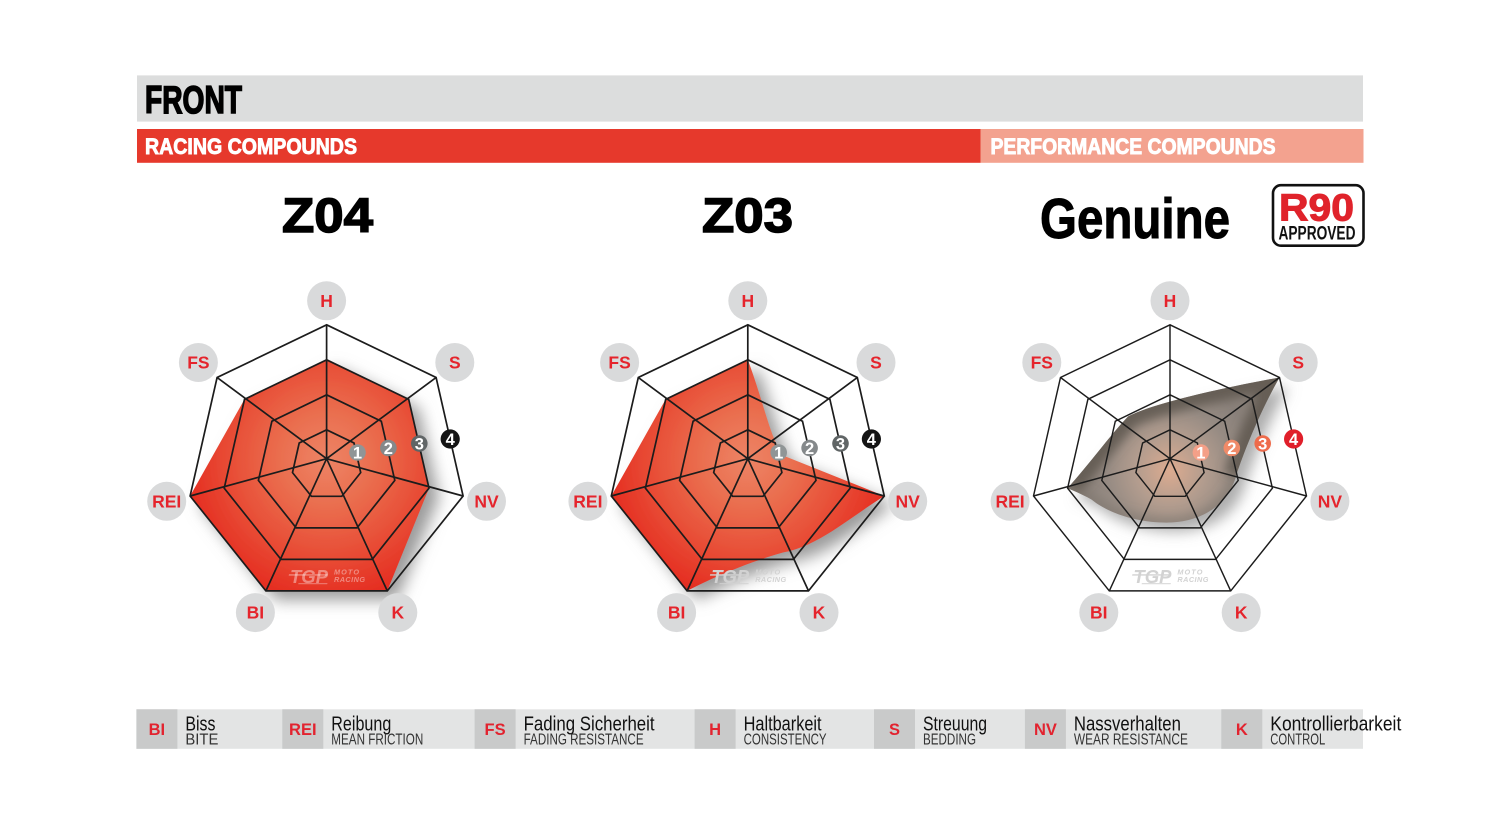 This screenshot has width=1500, height=820. Describe the element at coordinates (193, 100) in the screenshot. I see `svg-text: FRONT` at that location.